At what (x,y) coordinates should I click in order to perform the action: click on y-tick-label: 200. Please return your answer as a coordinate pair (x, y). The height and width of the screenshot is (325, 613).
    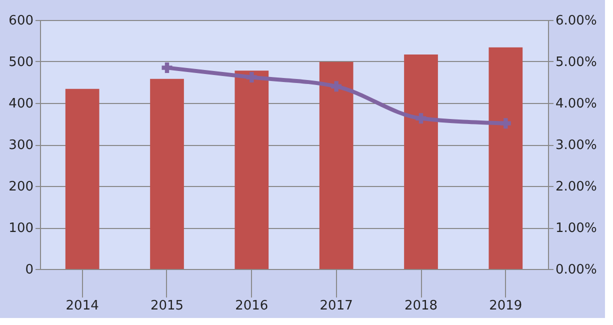
    Looking at the image, I should click on (21, 187).